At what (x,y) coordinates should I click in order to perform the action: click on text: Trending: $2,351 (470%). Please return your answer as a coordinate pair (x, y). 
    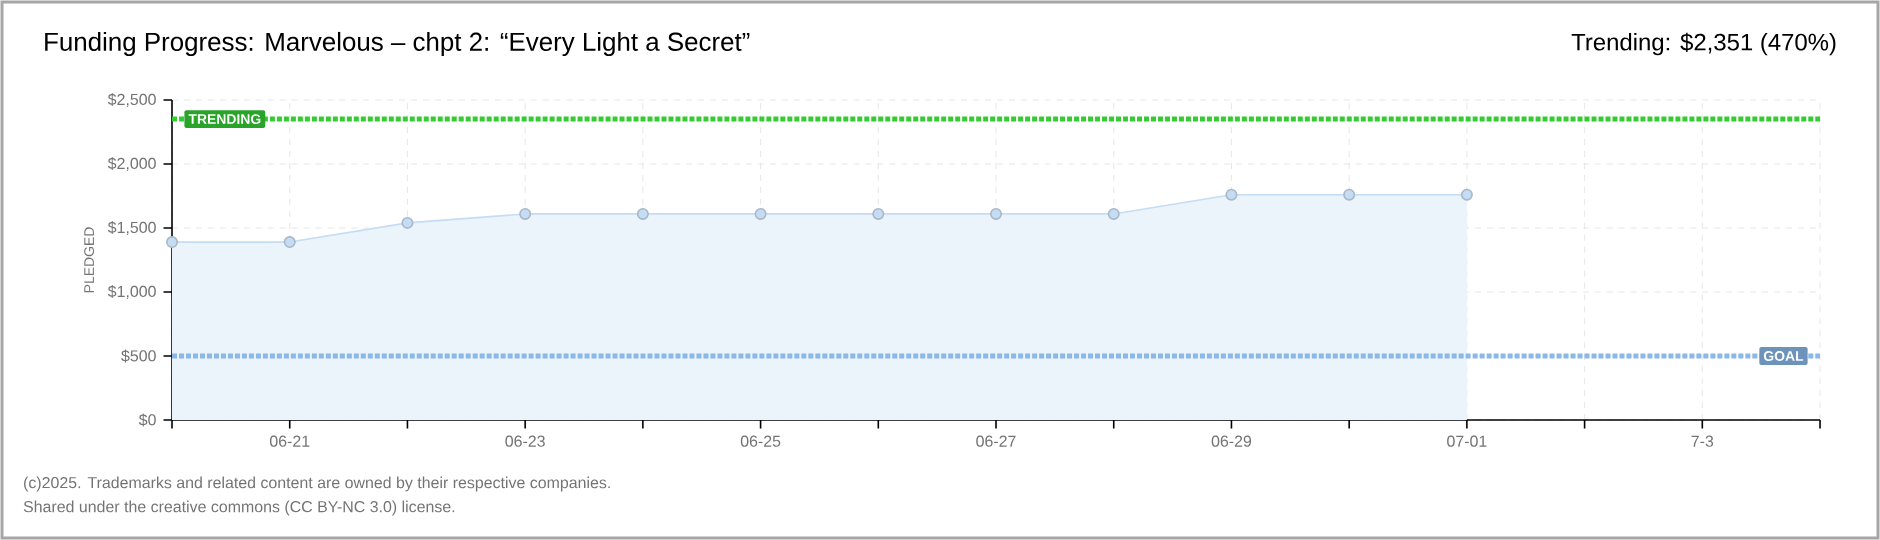
    Looking at the image, I should click on (1703, 44).